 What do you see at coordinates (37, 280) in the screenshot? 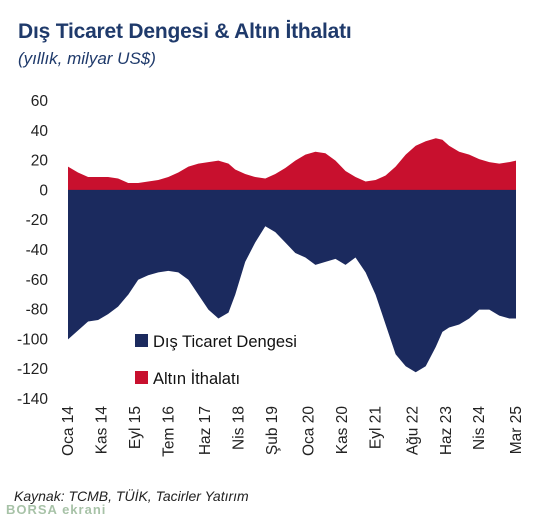
I see `y-tick-label: -60` at bounding box center [37, 280].